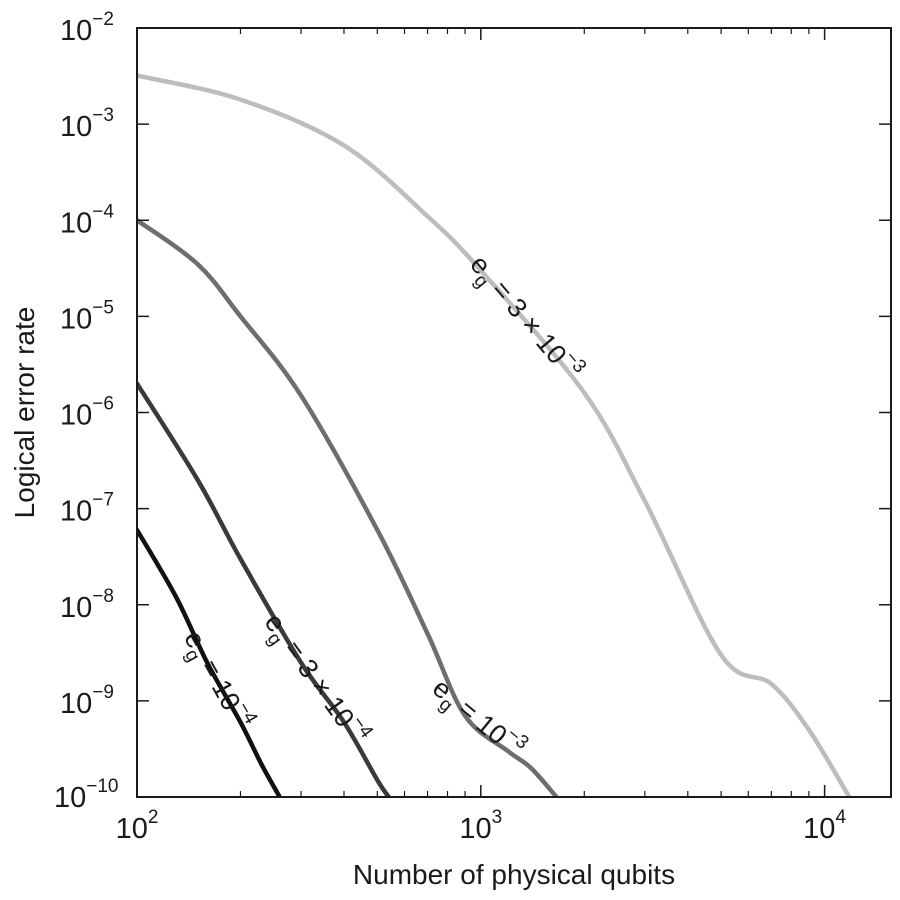 The image size is (900, 900). What do you see at coordinates (87, 413) in the screenshot?
I see `y-tick-label: 10⁻⁶` at bounding box center [87, 413].